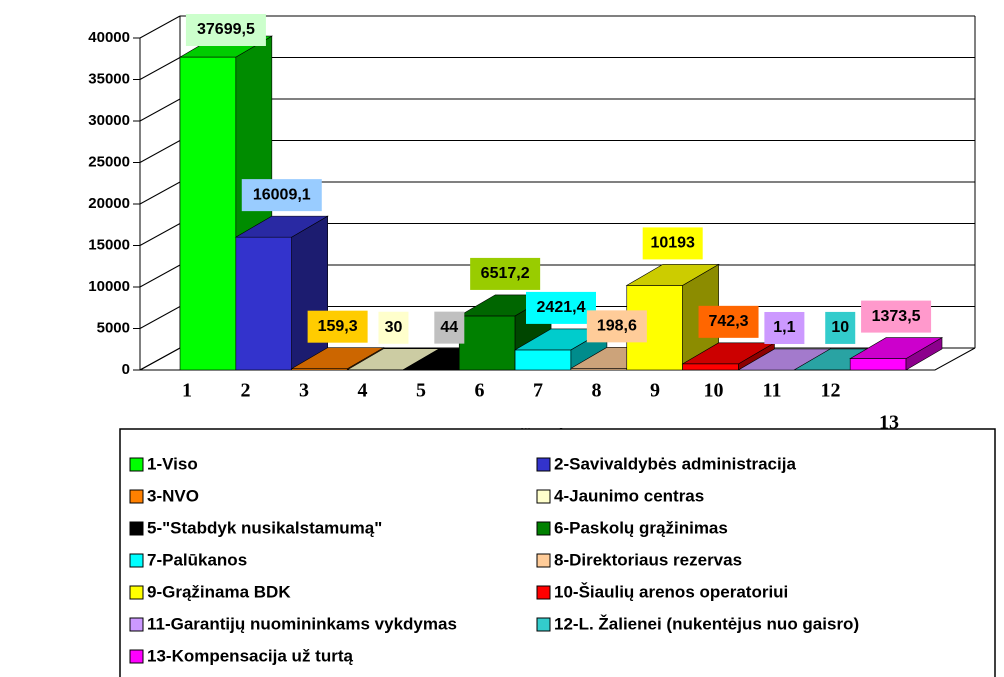 The height and width of the screenshot is (677, 1004). I want to click on legend-label: 7-Palūkanos, so click(197, 559).